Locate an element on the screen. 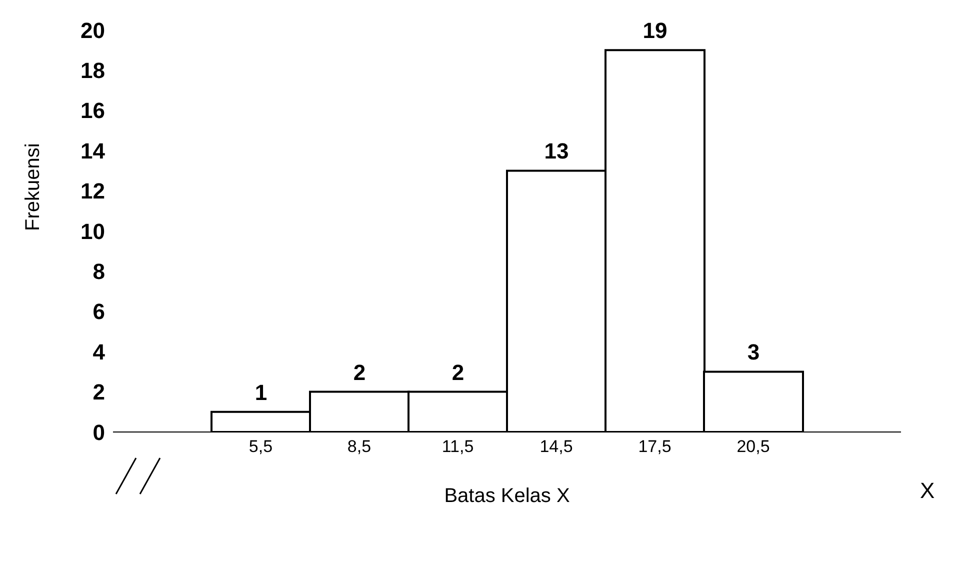  y-tick-label: 20 is located at coordinates (92, 30).